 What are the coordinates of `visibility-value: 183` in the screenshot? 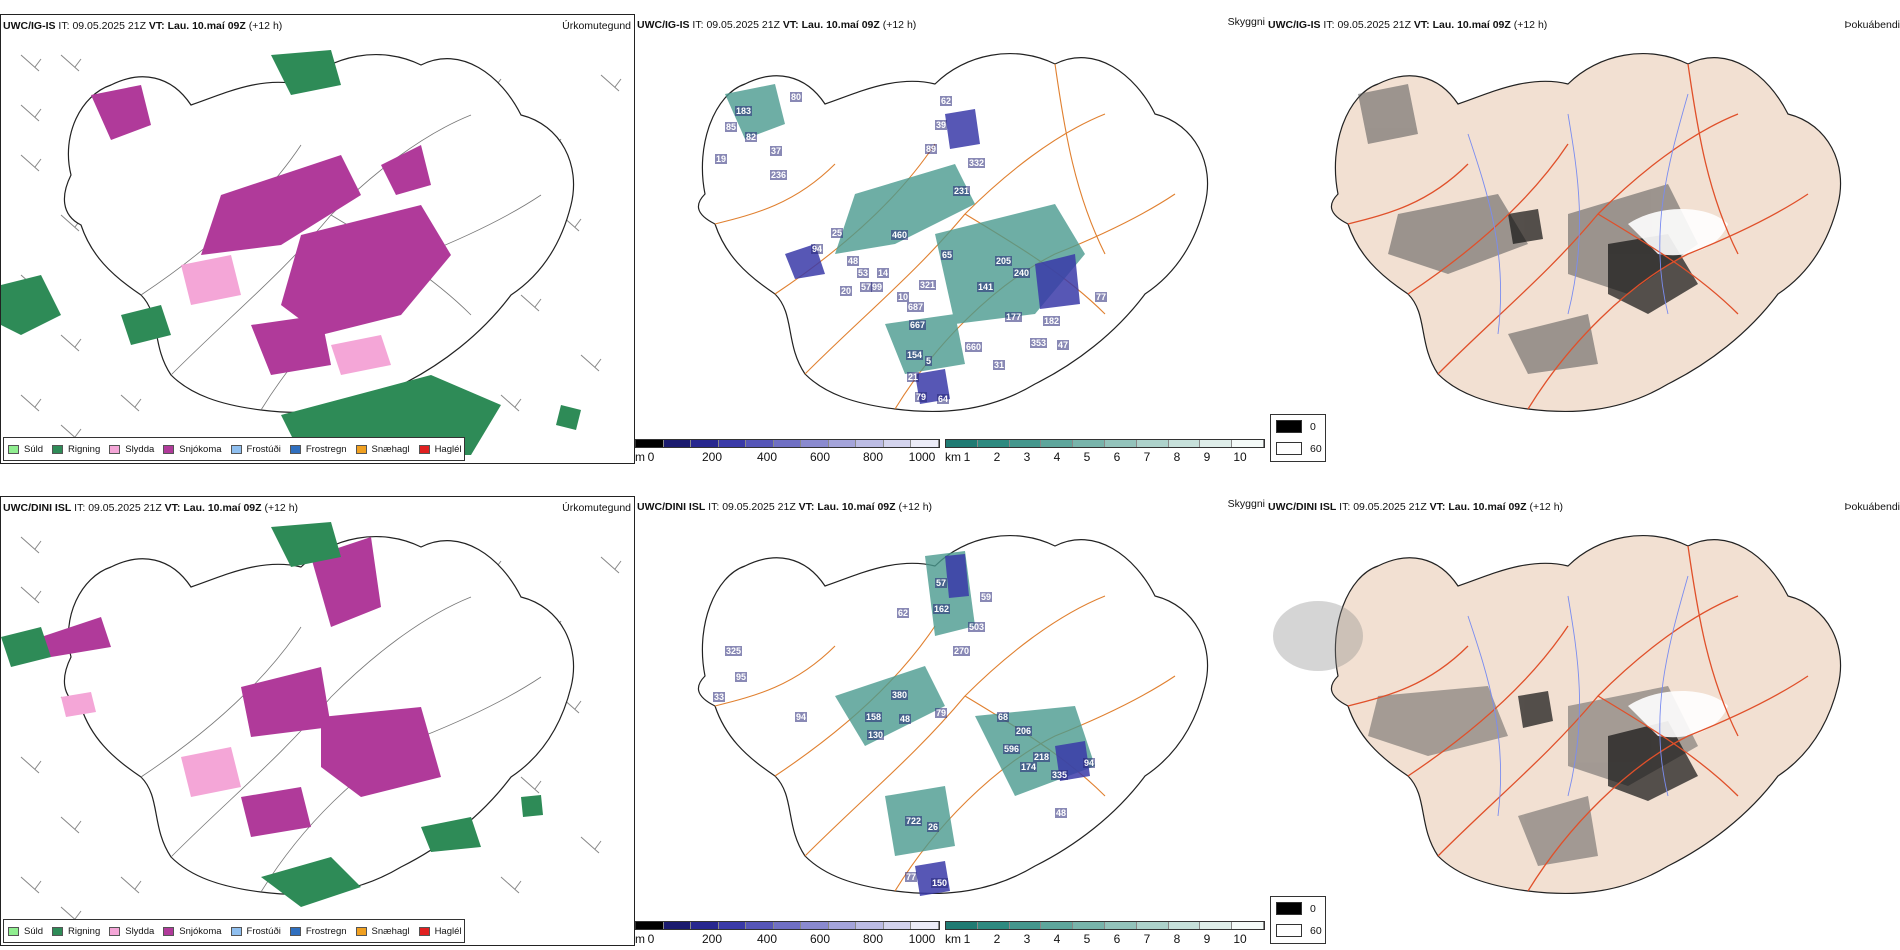 It's located at (744, 111).